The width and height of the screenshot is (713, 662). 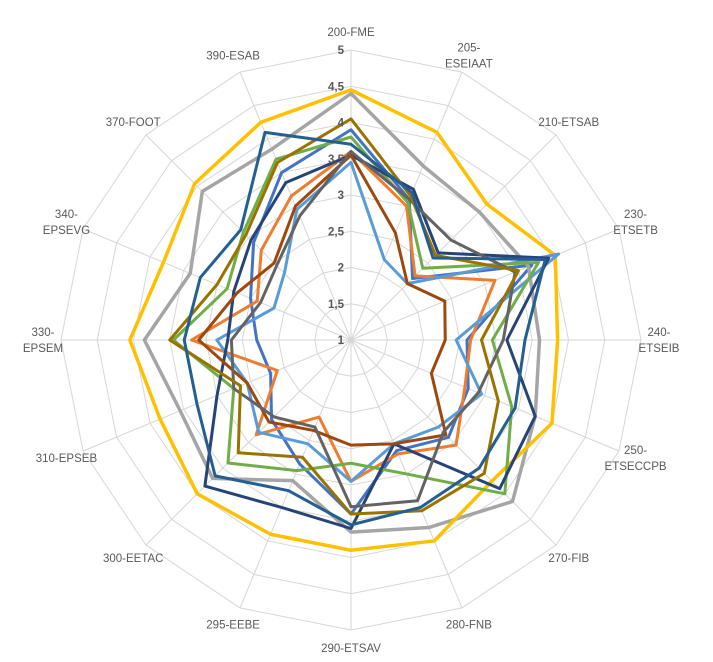 I want to click on radial-tick-label: 5, so click(x=341, y=51).